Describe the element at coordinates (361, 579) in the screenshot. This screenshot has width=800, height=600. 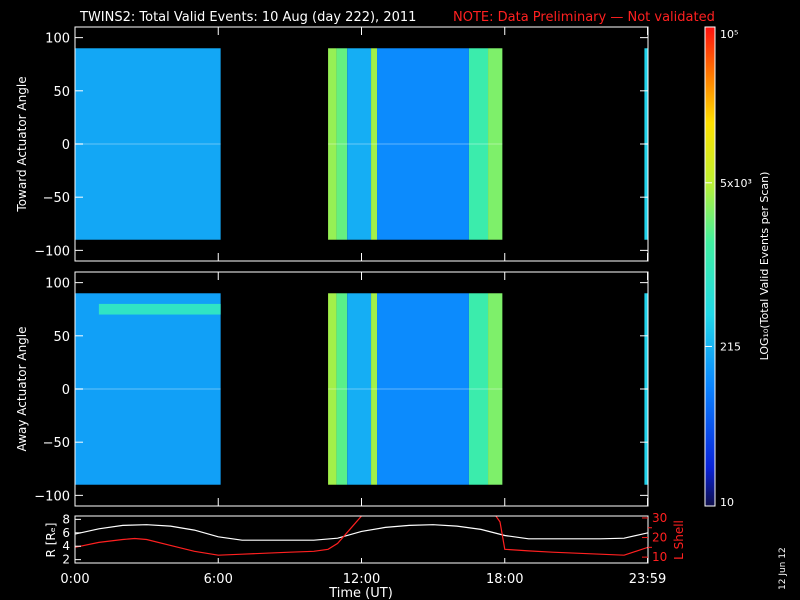
I see `x-tick-label: 12:00` at that location.